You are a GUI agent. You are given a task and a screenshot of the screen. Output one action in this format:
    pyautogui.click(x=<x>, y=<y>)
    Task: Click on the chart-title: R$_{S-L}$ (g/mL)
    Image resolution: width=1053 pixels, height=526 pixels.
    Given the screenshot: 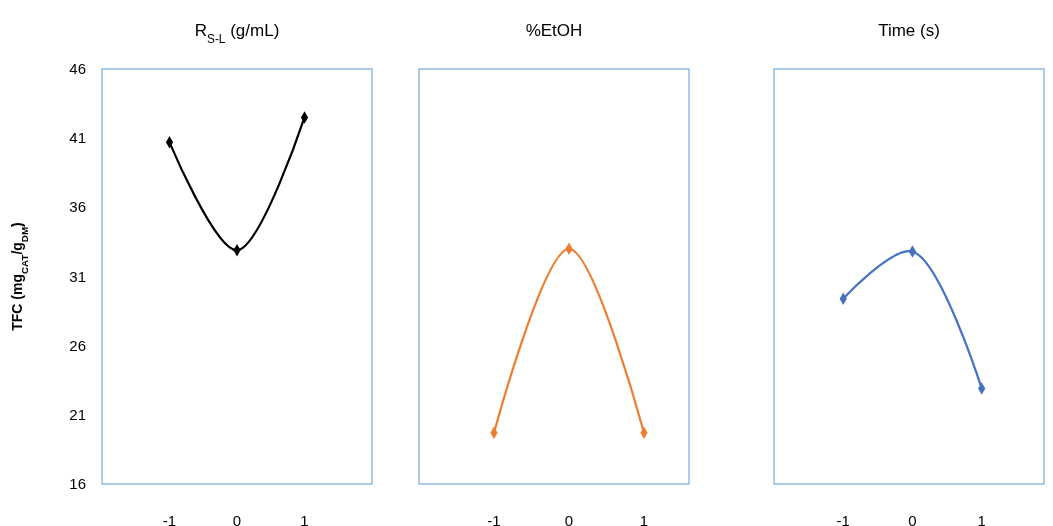 What is the action you would take?
    pyautogui.click(x=237, y=33)
    